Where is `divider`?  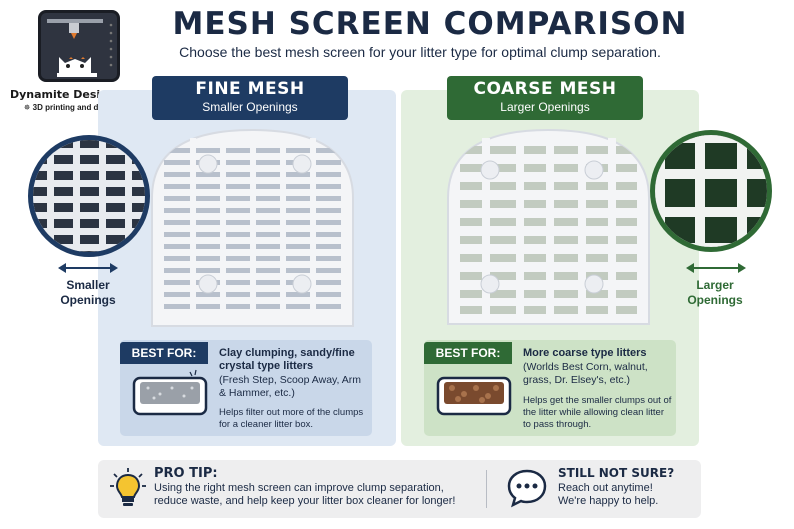
divider is located at coordinates (486, 489).